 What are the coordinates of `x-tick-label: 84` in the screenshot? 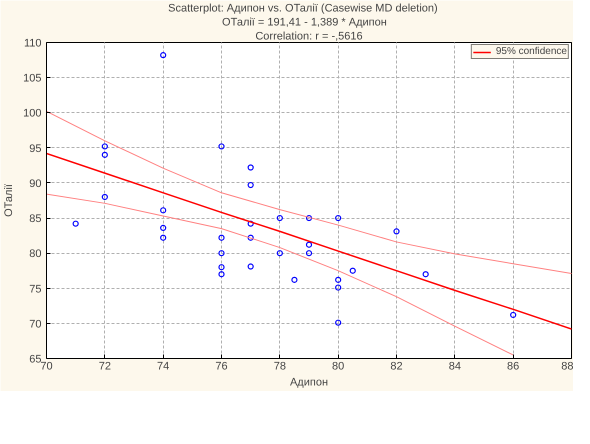 It's located at (454, 366).